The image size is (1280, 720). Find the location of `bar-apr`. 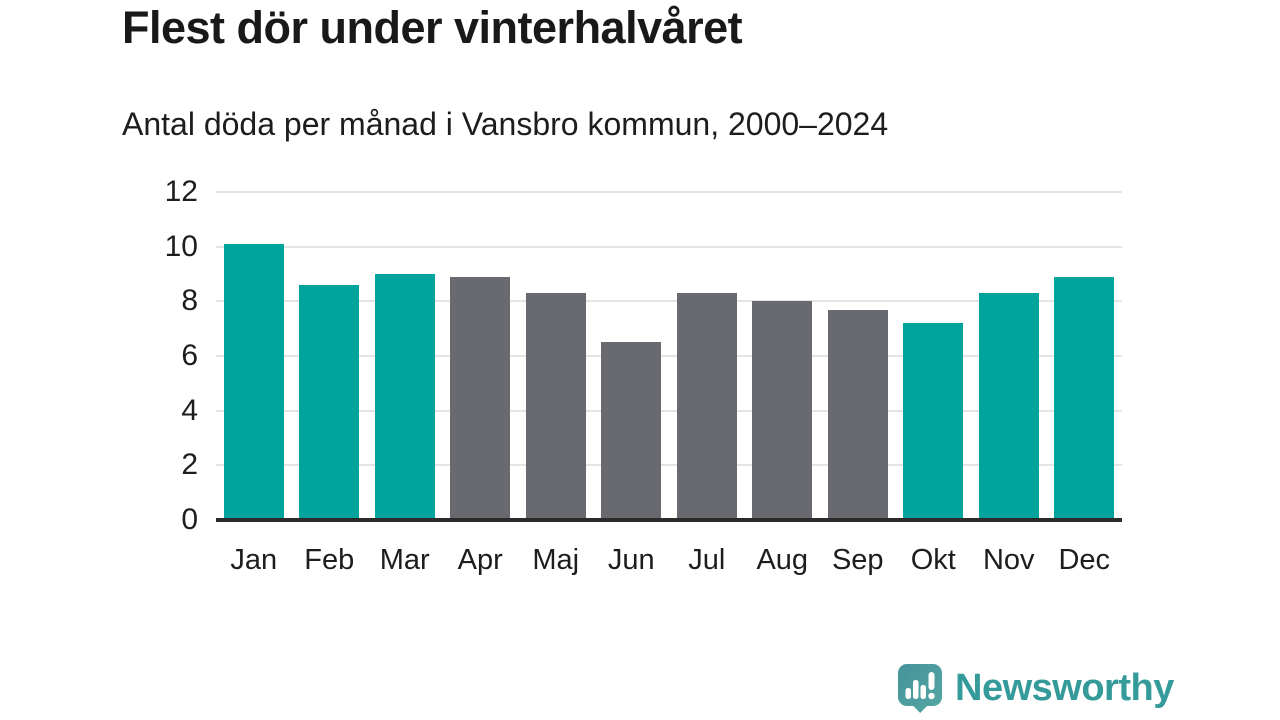

bar-apr is located at coordinates (480, 398).